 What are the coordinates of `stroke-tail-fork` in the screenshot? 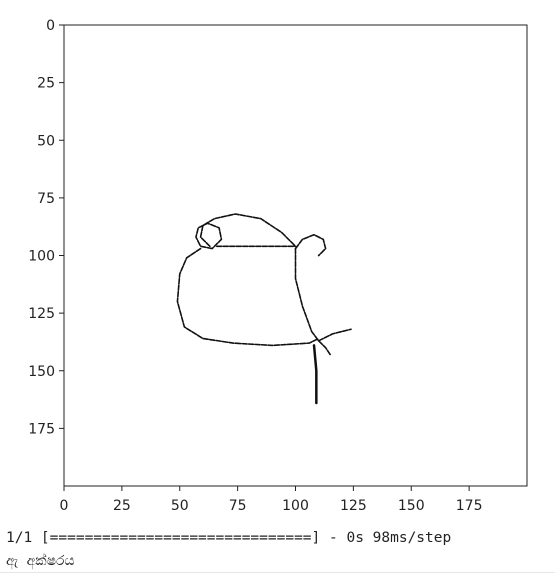 It's located at (324, 347).